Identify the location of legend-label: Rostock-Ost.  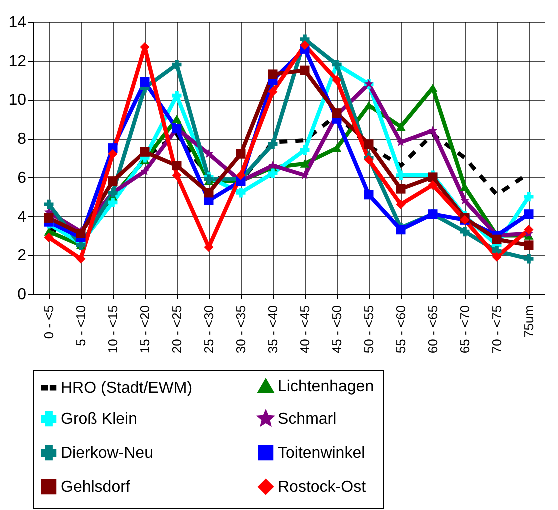
(322, 487).